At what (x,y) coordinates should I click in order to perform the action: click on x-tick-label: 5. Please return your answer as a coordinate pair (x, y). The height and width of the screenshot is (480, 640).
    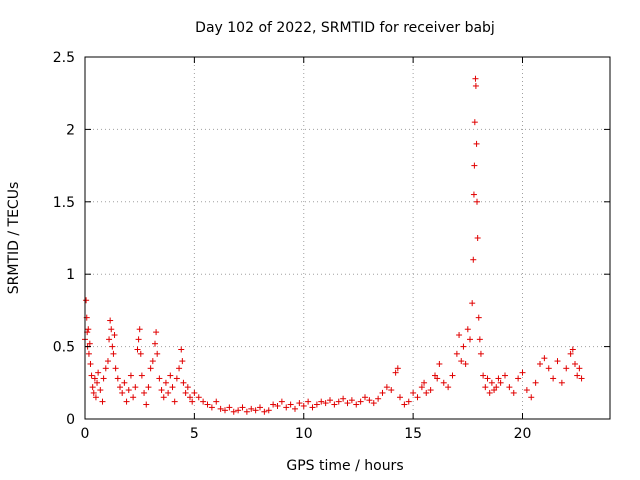
    Looking at the image, I should click on (194, 434).